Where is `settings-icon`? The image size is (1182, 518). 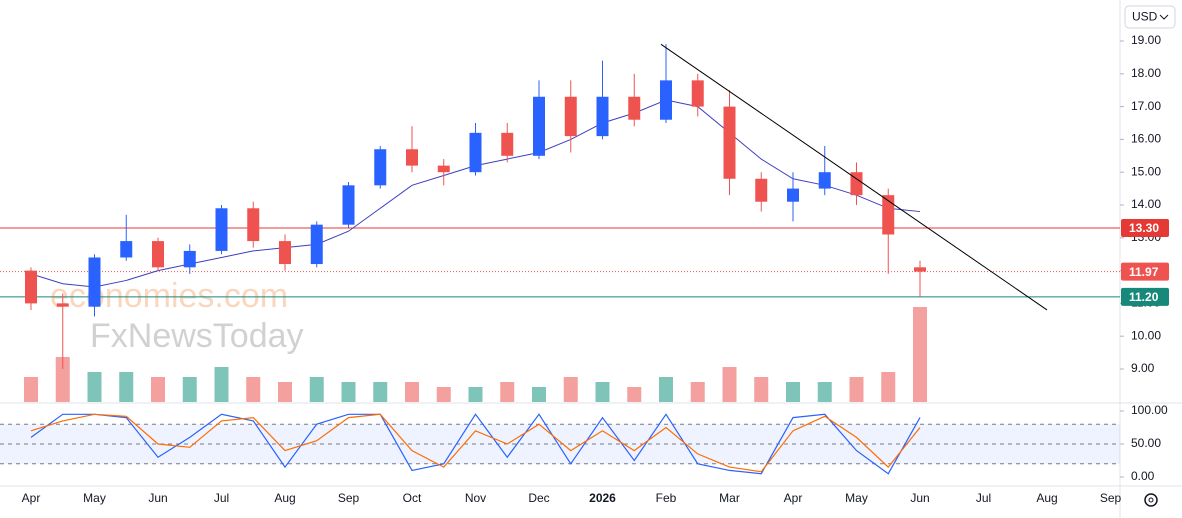
settings-icon is located at coordinates (1151, 500).